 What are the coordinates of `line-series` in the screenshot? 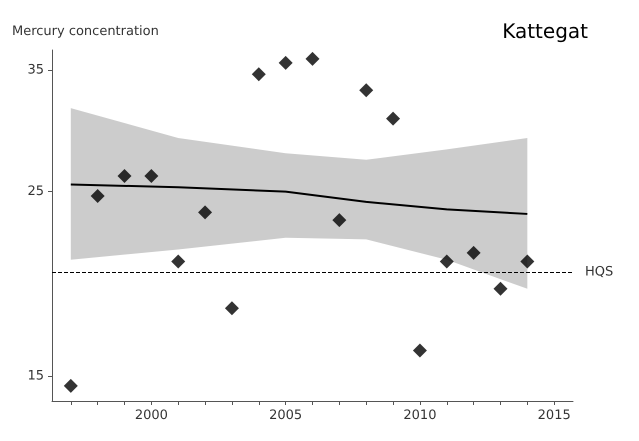 It's located at (299, 199).